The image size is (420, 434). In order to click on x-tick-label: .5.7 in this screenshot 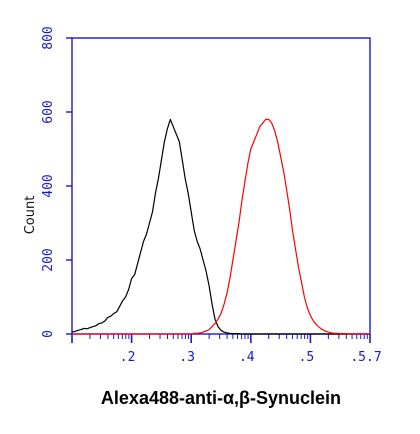, I will do `click(365, 357)`.